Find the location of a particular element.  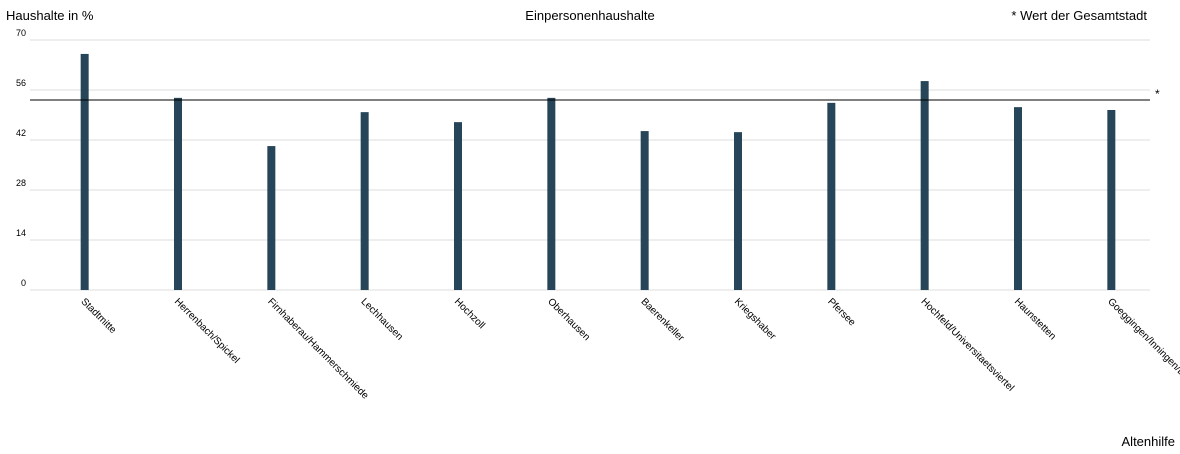

x-tick-label: Hochfeld/Universitaetsviertel is located at coordinates (967, 344).